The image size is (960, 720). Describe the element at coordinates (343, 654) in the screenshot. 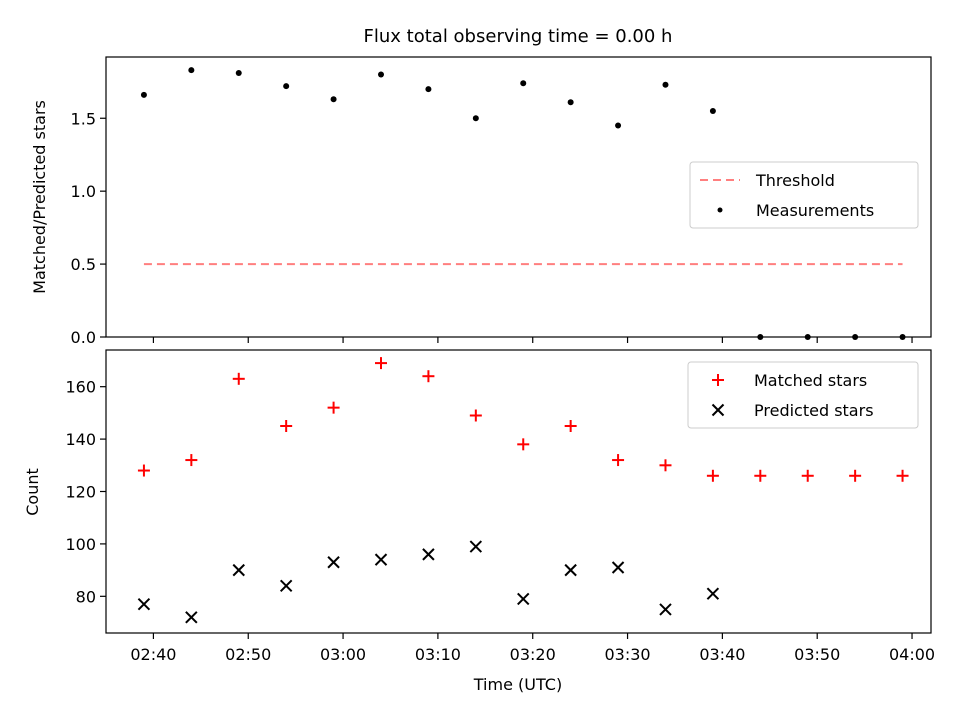

I see `x-tick-label: 03:00` at that location.